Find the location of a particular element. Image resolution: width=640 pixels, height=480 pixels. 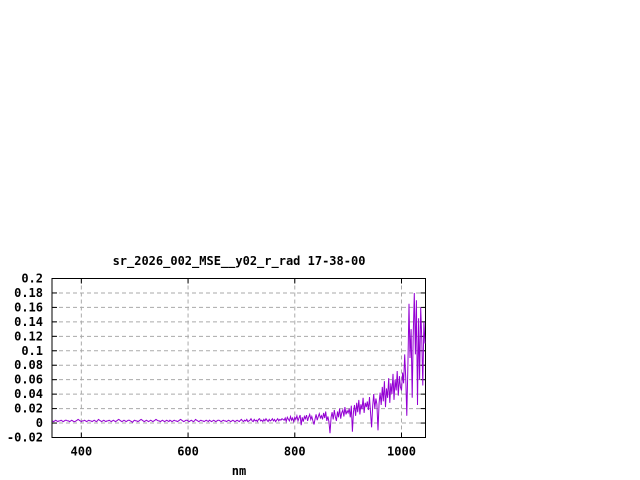

y-tick-label: 0.18 is located at coordinates (28, 293).